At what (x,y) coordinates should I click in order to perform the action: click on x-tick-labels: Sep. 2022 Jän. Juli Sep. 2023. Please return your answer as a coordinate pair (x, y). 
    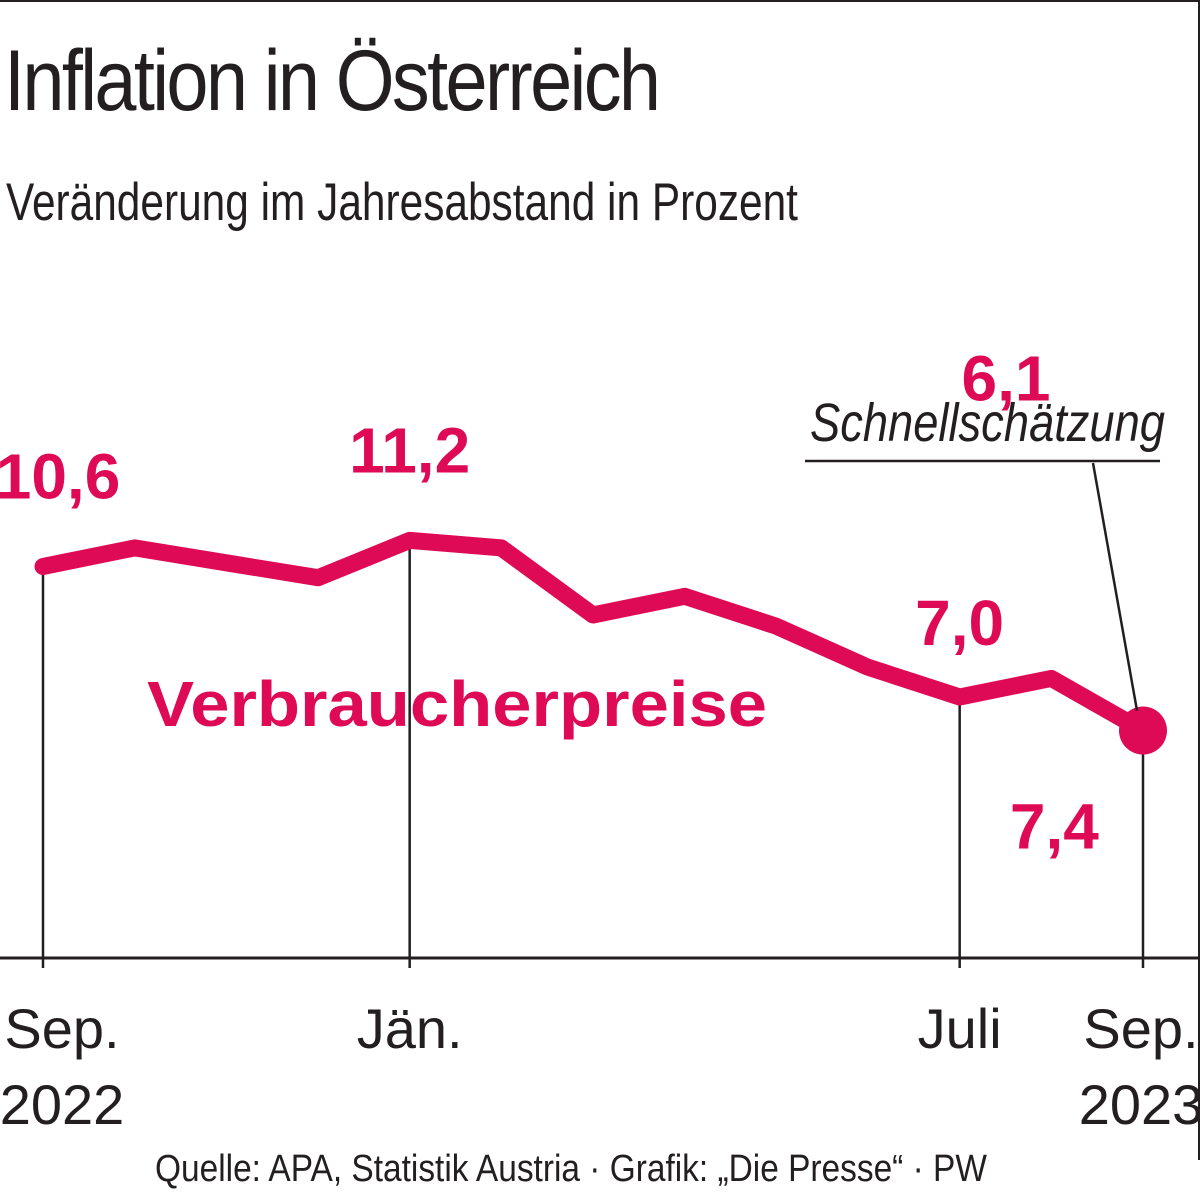
    Looking at the image, I should click on (600, 1066).